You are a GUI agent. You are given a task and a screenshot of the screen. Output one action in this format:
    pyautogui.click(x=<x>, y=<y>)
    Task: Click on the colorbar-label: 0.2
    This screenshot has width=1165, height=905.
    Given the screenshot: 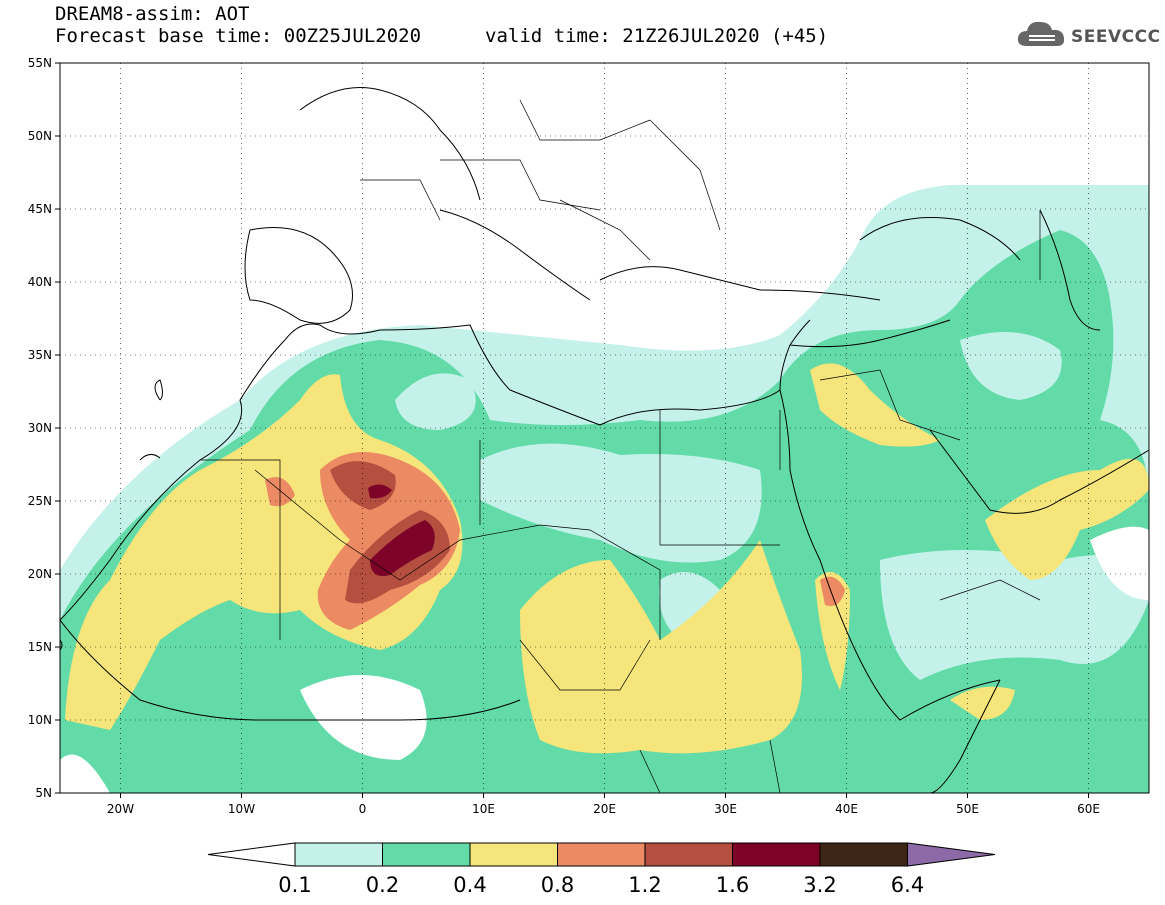 What is the action you would take?
    pyautogui.click(x=382, y=885)
    